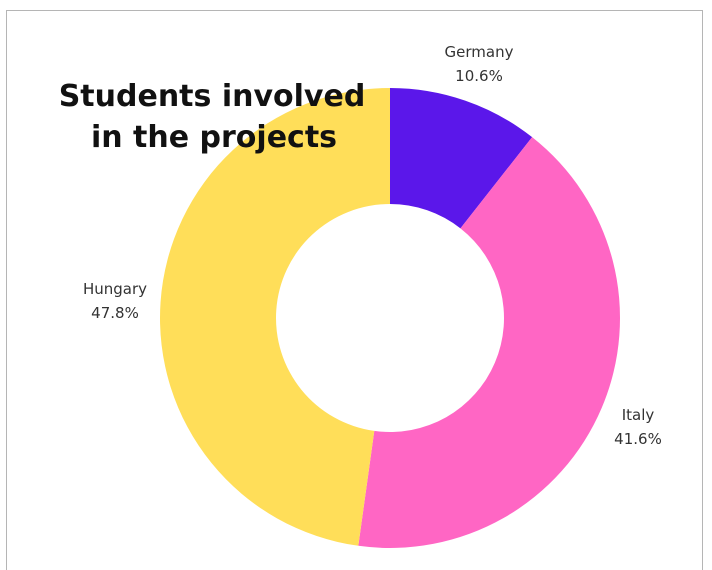  I want to click on slice-value-germany: 10.6%, so click(479, 76).